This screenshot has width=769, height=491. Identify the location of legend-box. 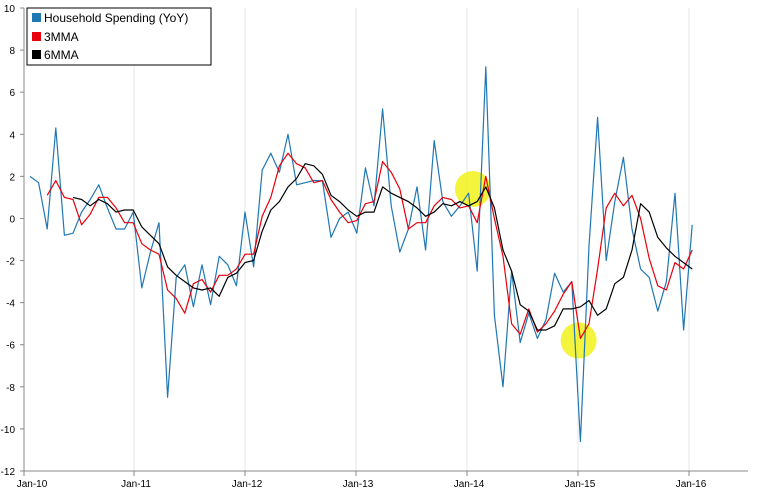
(119, 36).